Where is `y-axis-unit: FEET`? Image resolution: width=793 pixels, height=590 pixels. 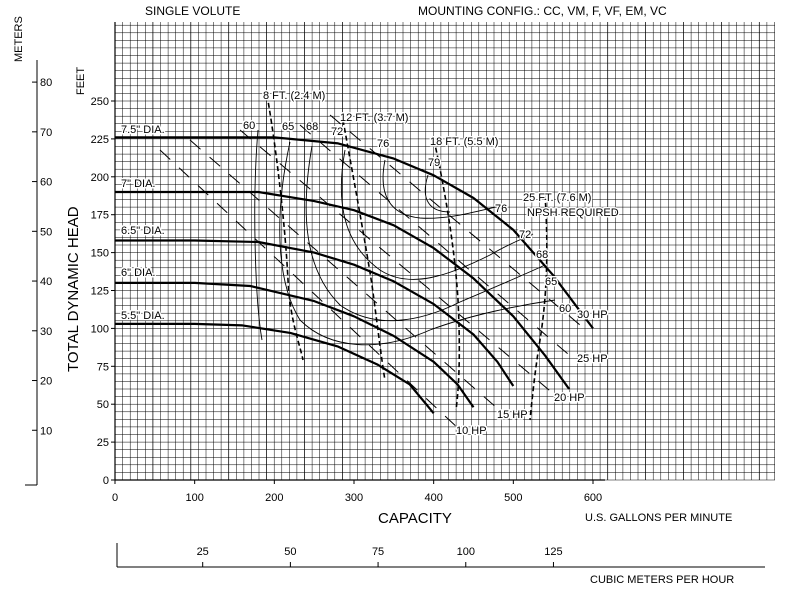
y-axis-unit: FEET is located at coordinates (81, 81).